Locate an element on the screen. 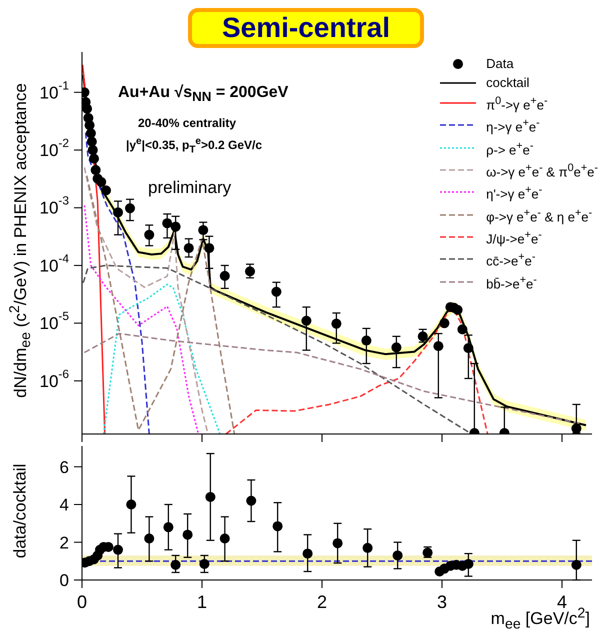  x-tick-label: 2 is located at coordinates (322, 602).